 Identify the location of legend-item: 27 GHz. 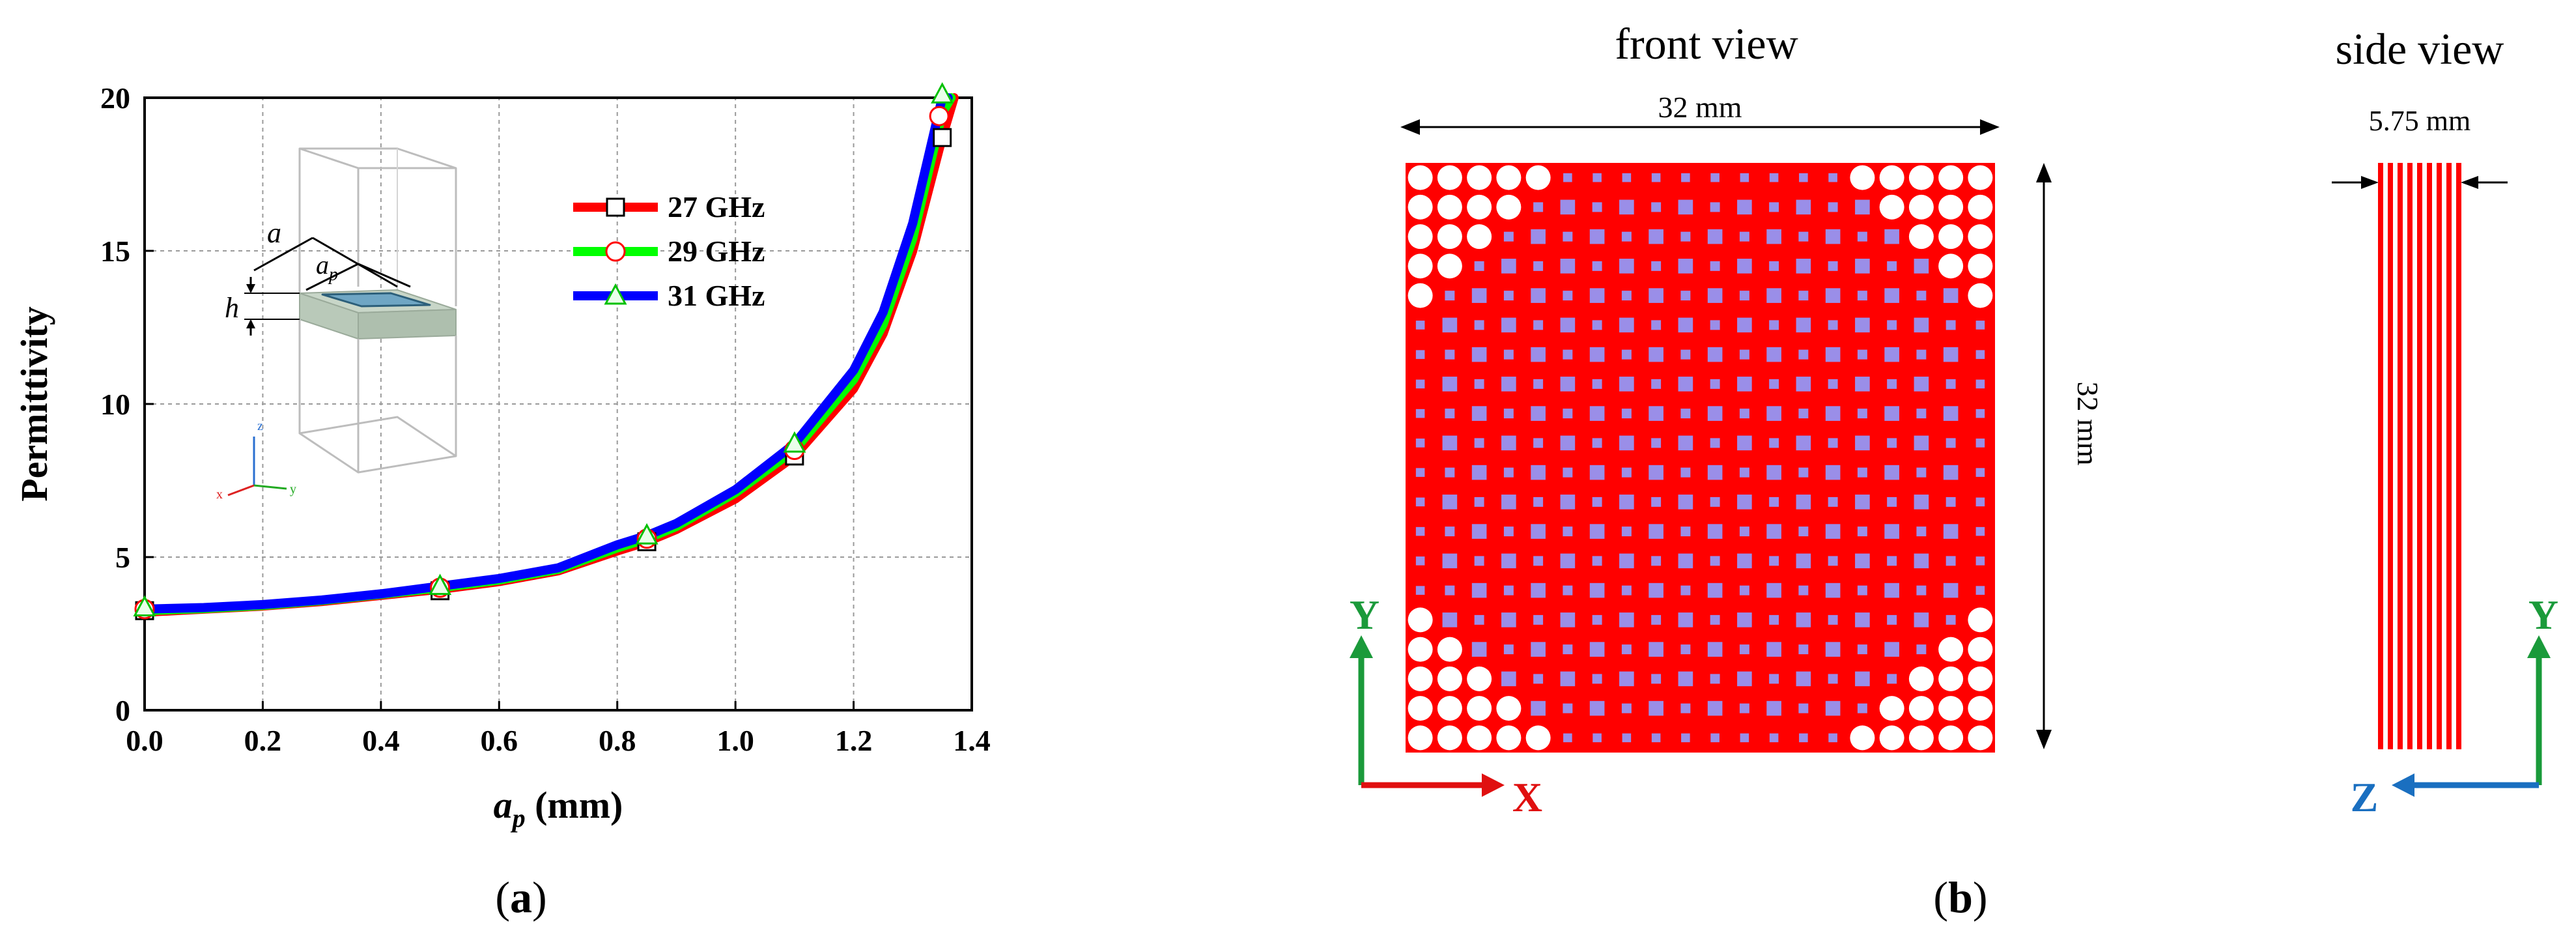
(669, 206).